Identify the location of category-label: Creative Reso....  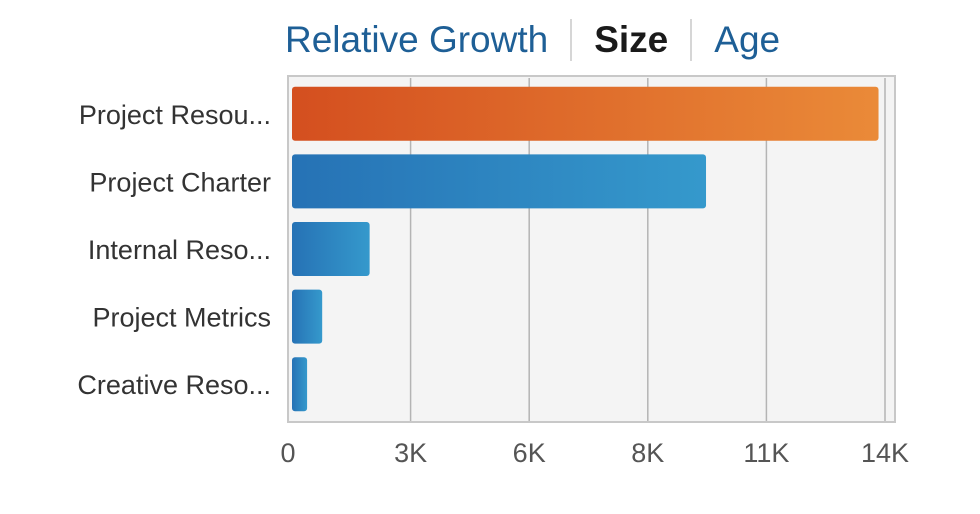
(174, 385).